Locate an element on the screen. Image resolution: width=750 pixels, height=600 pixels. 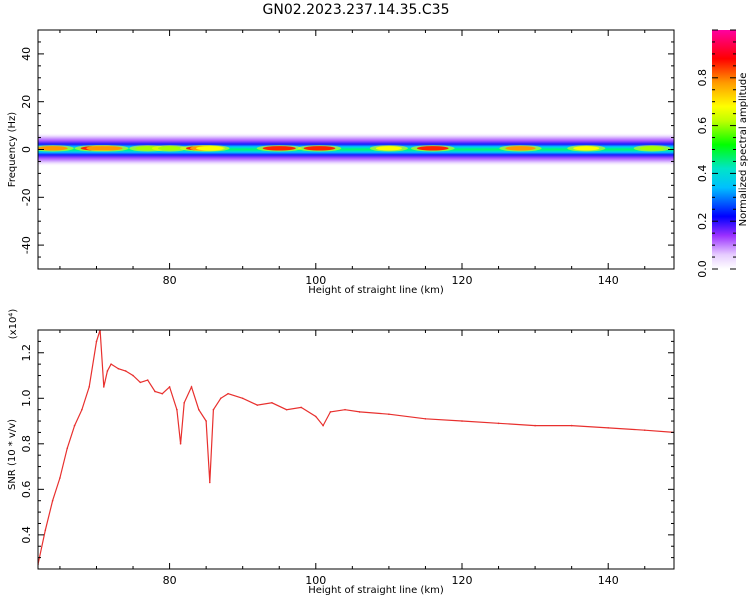
heatmap-area is located at coordinates (356, 149).